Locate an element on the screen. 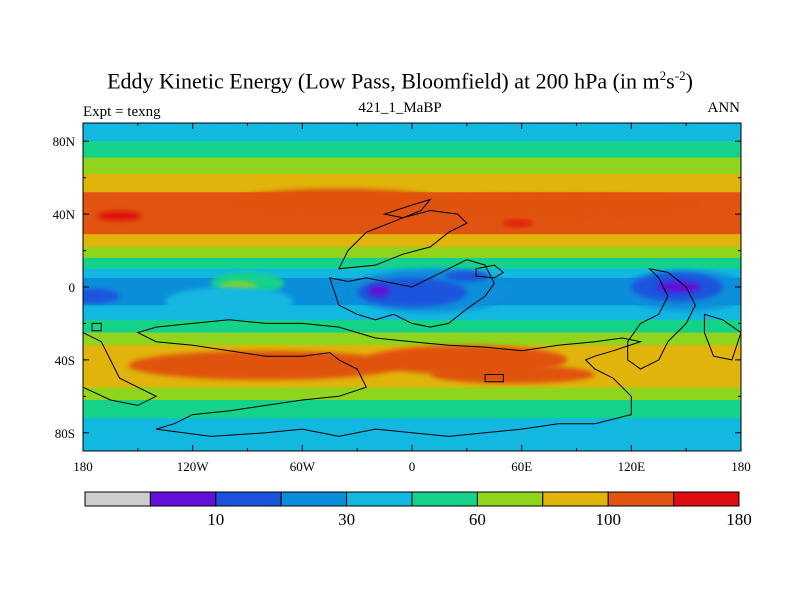 The width and height of the screenshot is (800, 600). x-tick-label-1: 120W is located at coordinates (193, 466).